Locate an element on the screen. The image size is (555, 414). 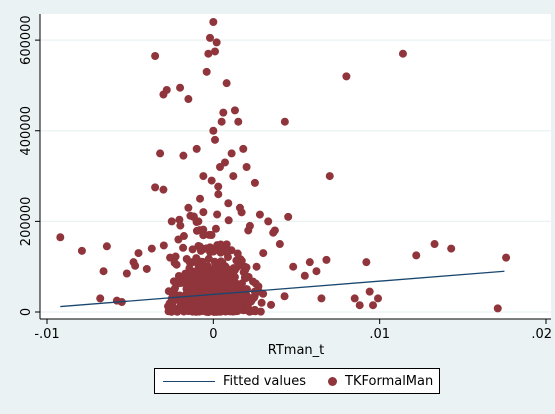
x-axis-title: RTman_t is located at coordinates (296, 350).